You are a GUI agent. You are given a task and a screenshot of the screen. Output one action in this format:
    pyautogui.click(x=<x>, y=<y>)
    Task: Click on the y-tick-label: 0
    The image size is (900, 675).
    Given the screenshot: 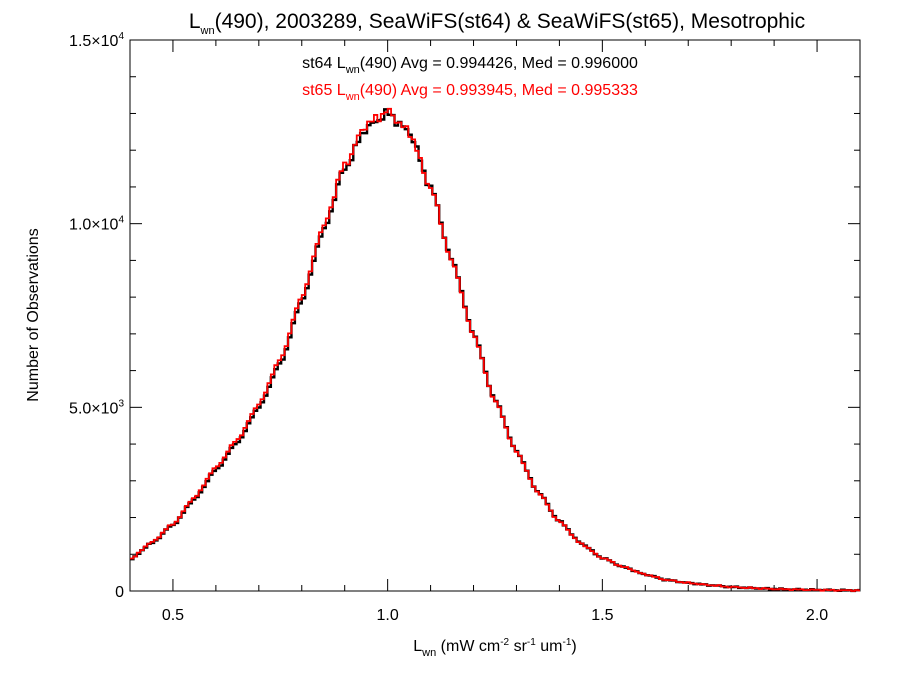 What is the action you would take?
    pyautogui.click(x=119, y=592)
    